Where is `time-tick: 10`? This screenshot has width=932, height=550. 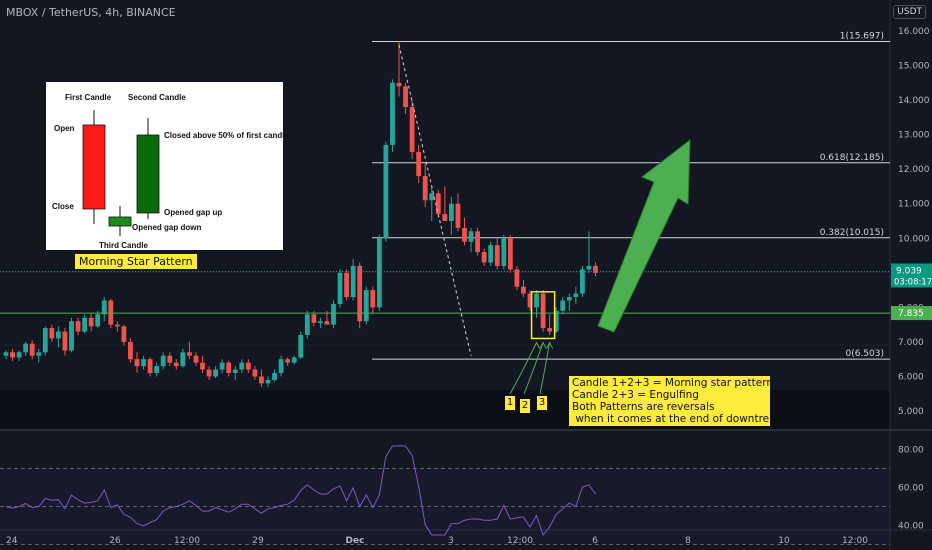 time-tick: 10 is located at coordinates (784, 541).